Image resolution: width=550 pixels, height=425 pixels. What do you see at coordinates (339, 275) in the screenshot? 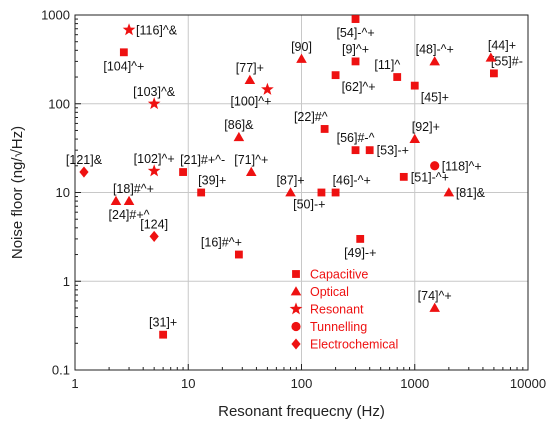
I see `legend-label: Capacitive` at bounding box center [339, 275].